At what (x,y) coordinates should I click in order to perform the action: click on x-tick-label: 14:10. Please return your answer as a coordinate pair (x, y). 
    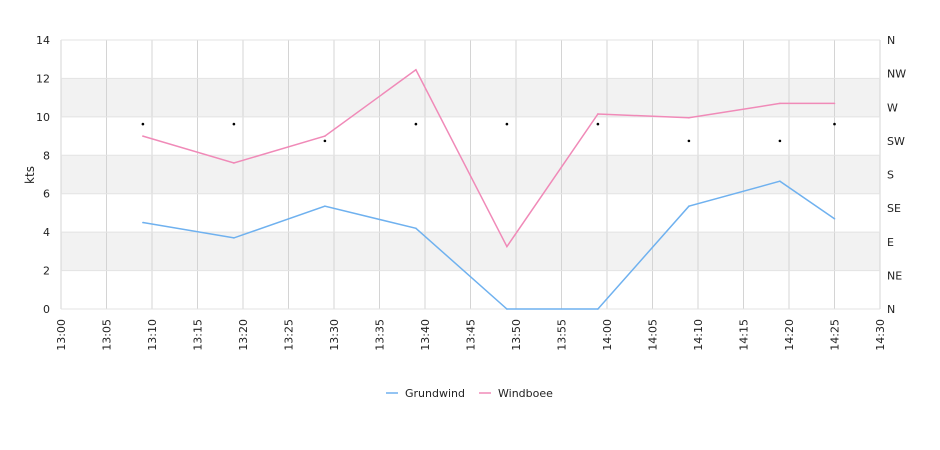
    Looking at the image, I should click on (698, 335).